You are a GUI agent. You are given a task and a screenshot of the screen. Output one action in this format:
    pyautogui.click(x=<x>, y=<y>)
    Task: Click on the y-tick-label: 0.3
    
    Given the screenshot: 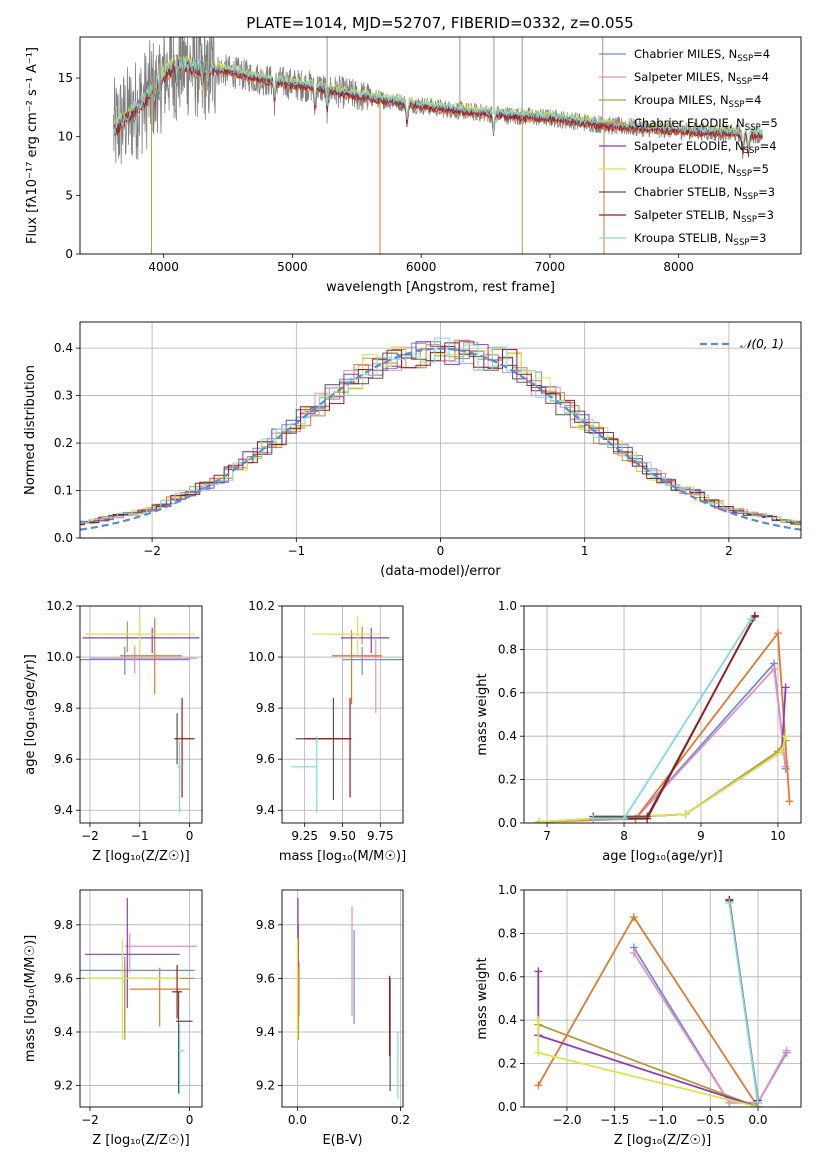 What is the action you would take?
    pyautogui.click(x=63, y=396)
    